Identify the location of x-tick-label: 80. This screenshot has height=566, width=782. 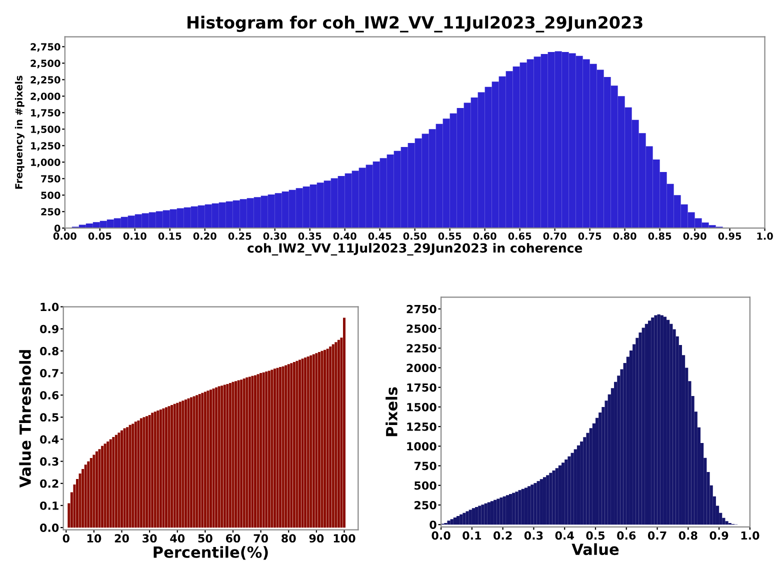
(289, 538).